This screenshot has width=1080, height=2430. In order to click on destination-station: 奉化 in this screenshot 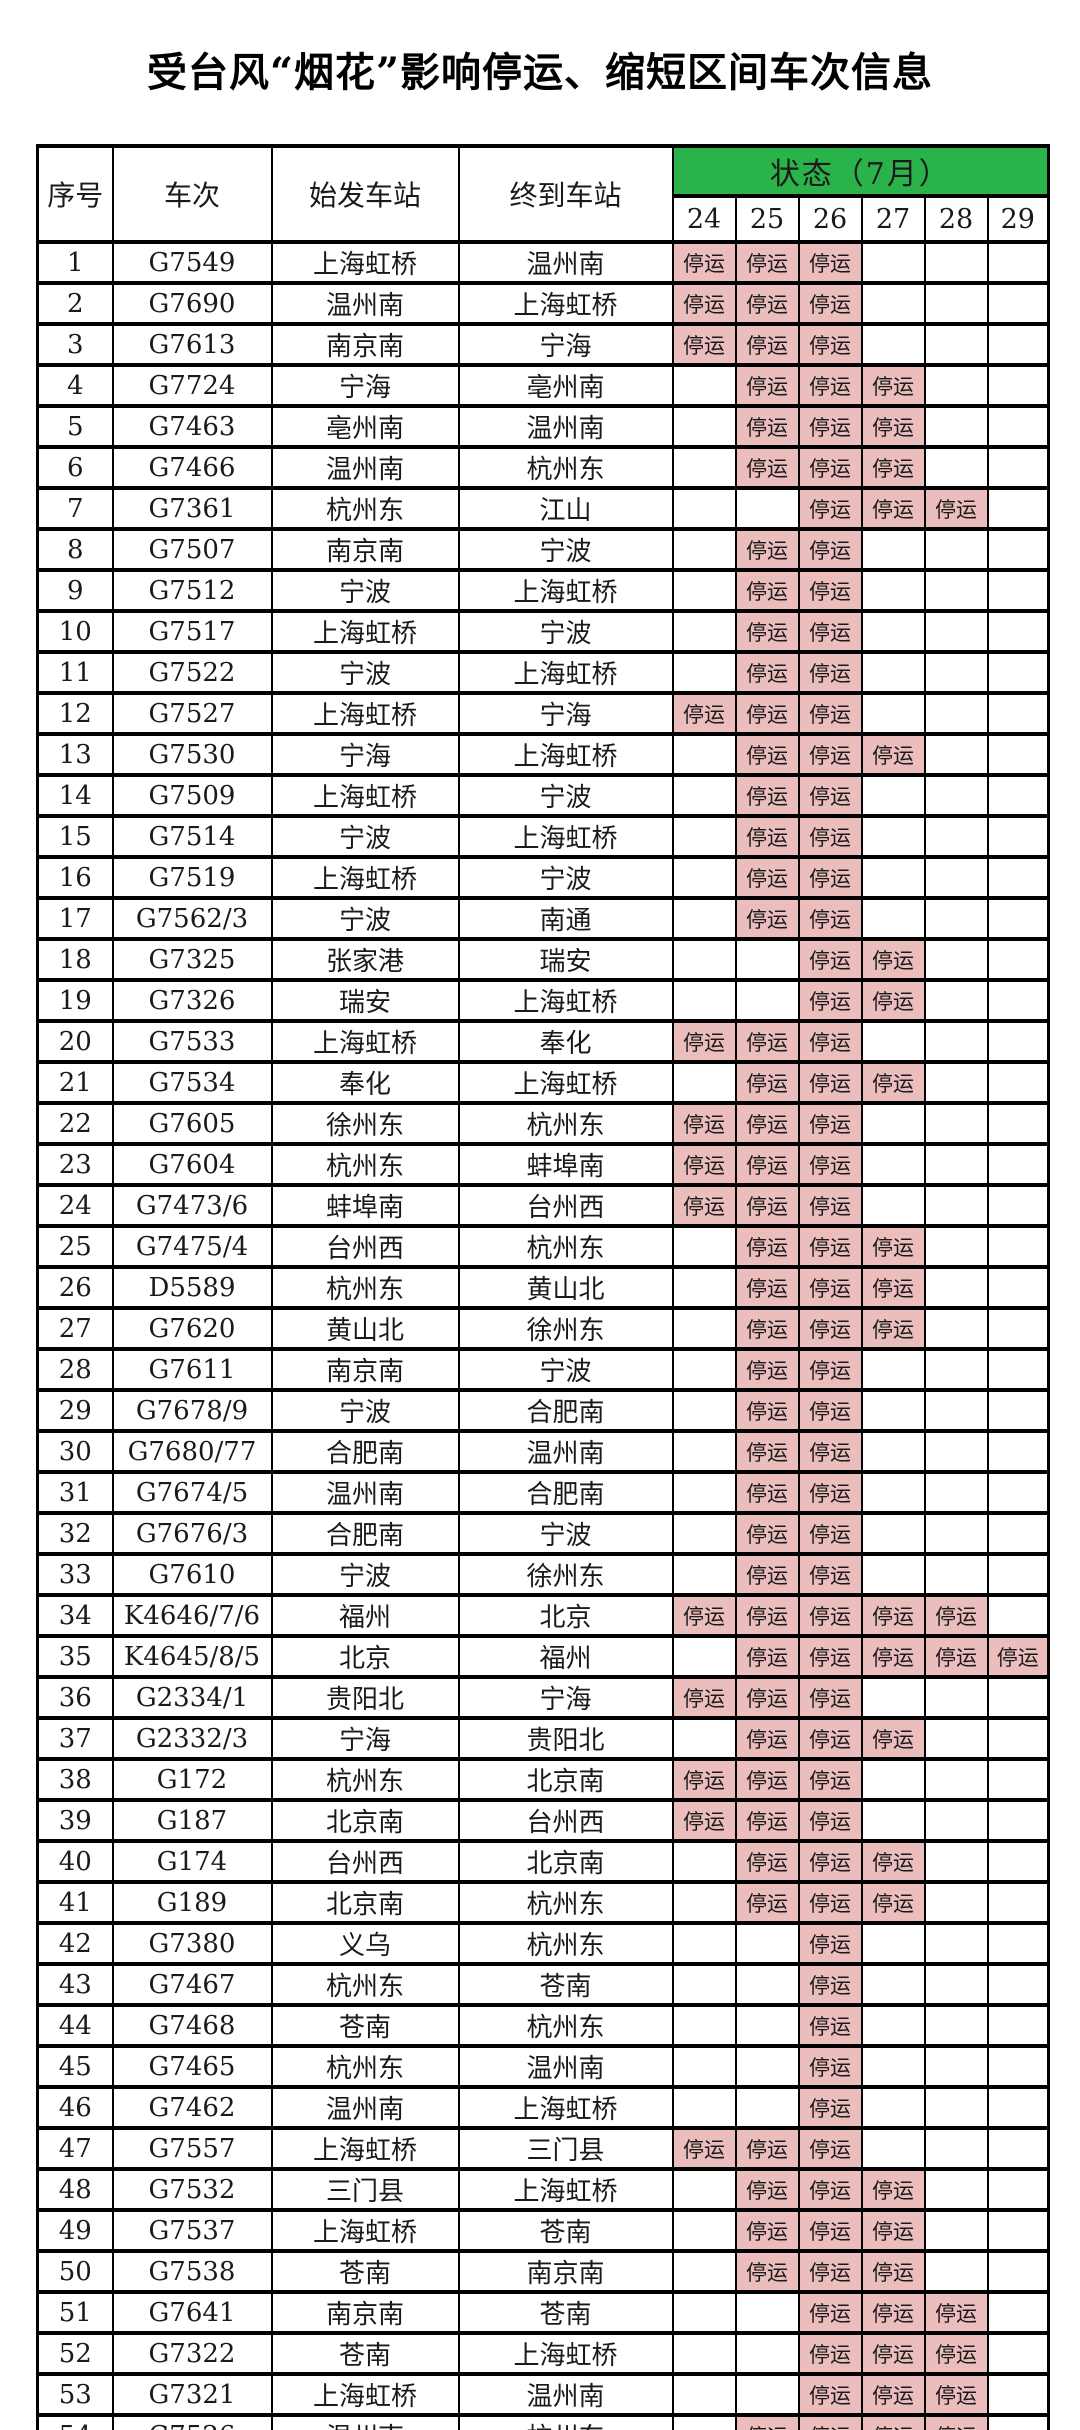, I will do `click(565, 1041)`.